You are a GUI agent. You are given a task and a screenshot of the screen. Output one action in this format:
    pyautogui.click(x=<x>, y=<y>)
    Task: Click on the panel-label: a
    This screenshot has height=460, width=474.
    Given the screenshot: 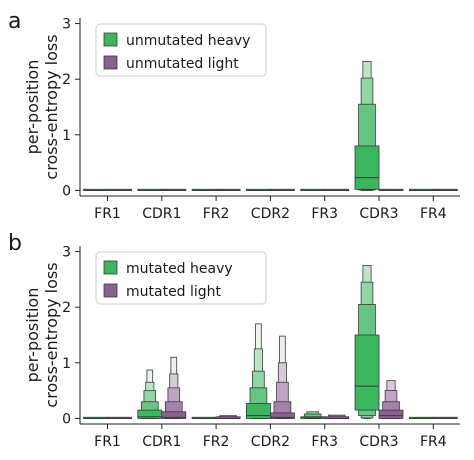 What is the action you would take?
    pyautogui.click(x=14, y=21)
    